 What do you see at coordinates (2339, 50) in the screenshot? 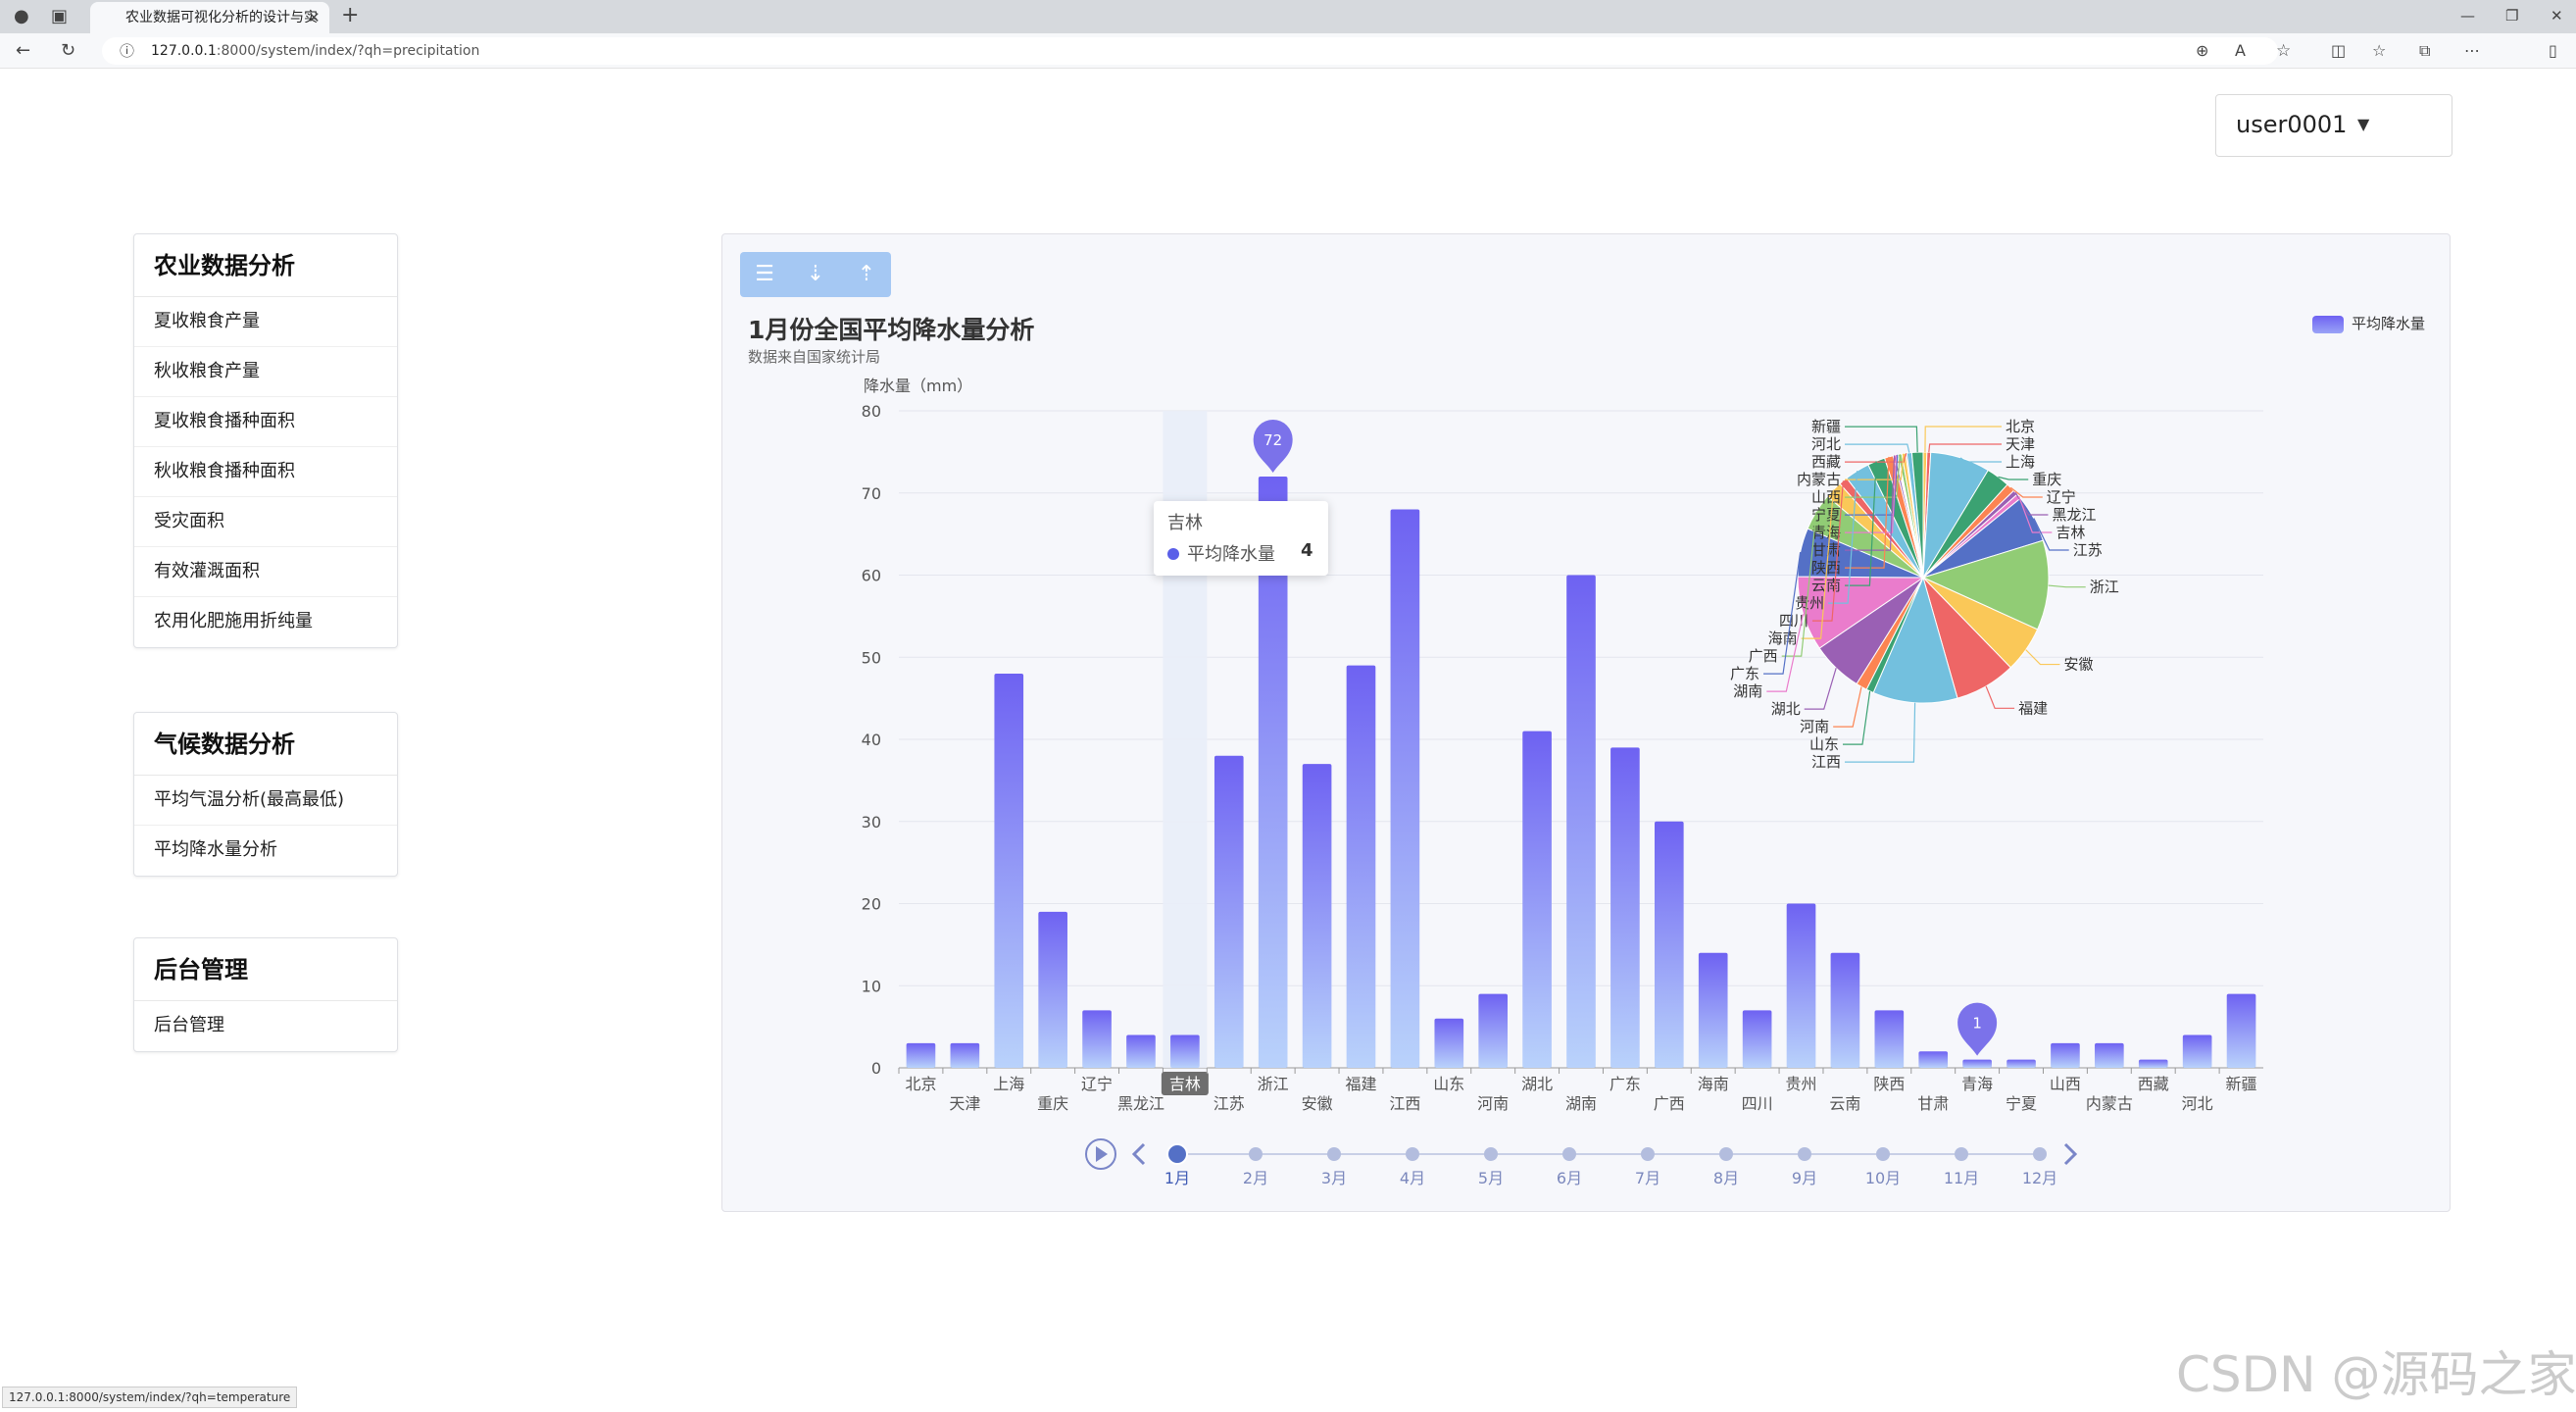
I see `split-screen-icon: ◫` at bounding box center [2339, 50].